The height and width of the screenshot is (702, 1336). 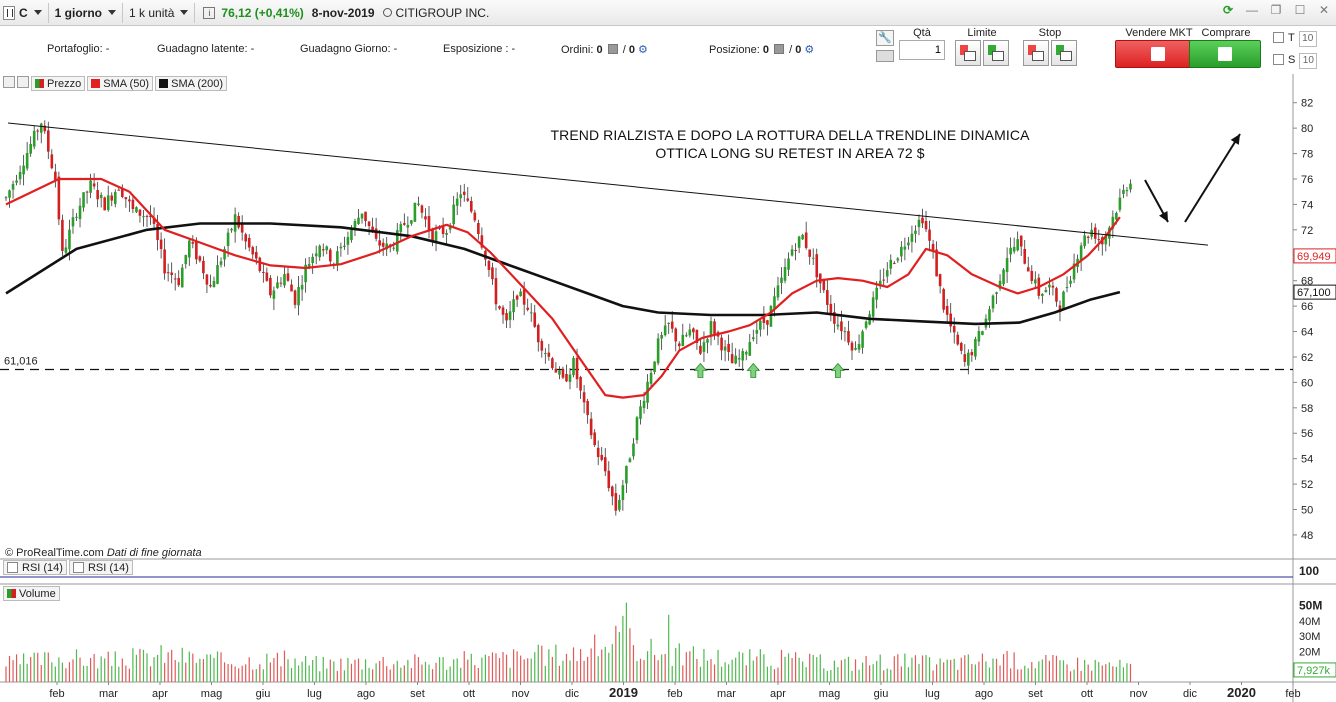 I want to click on take-profit-percent: 10, so click(x=1307, y=39).